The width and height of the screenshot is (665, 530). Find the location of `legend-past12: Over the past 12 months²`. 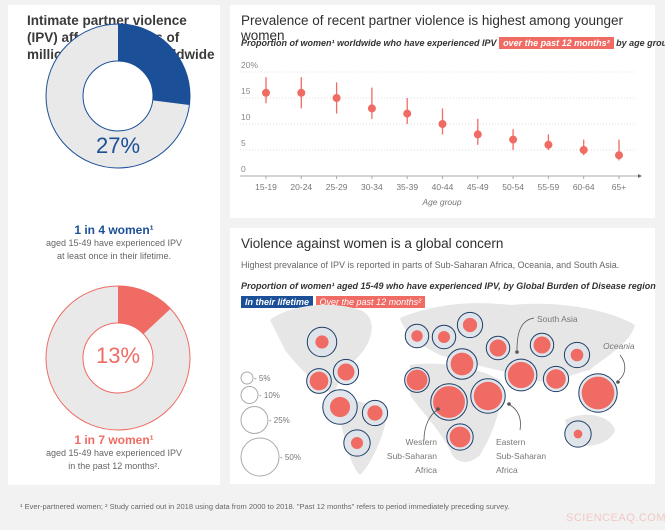

legend-past12: Over the past 12 months² is located at coordinates (370, 302).